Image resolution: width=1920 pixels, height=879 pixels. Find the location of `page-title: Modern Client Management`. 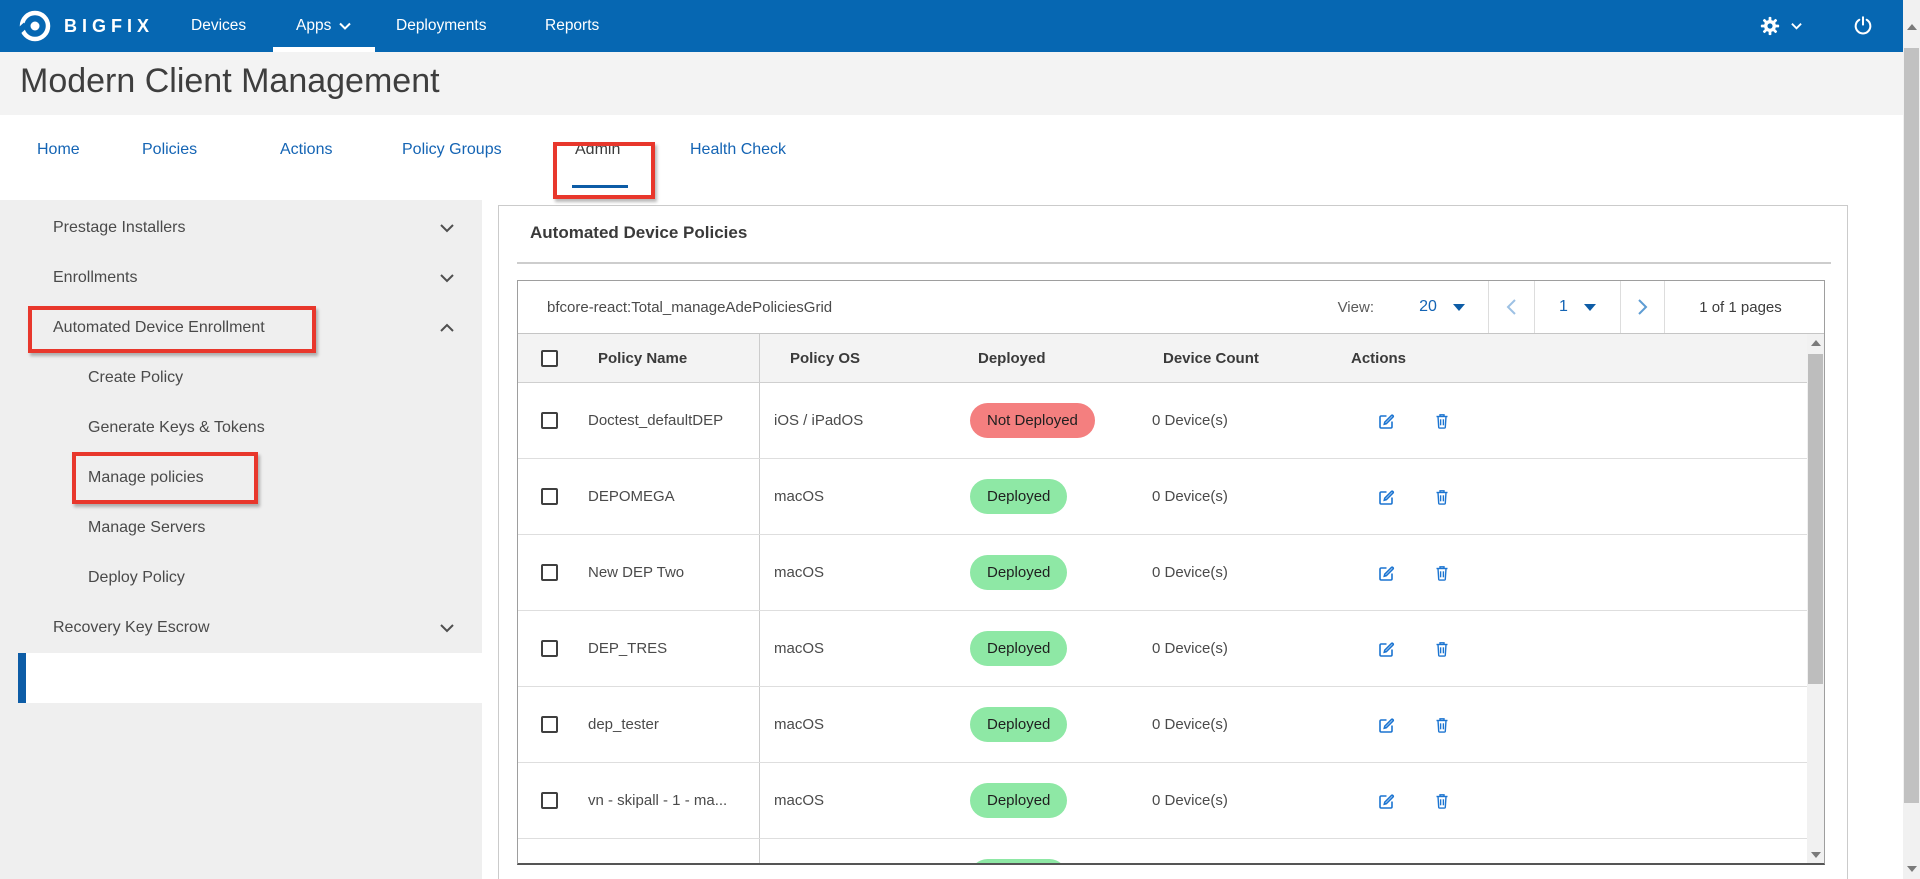

page-title: Modern Client Management is located at coordinates (230, 81).